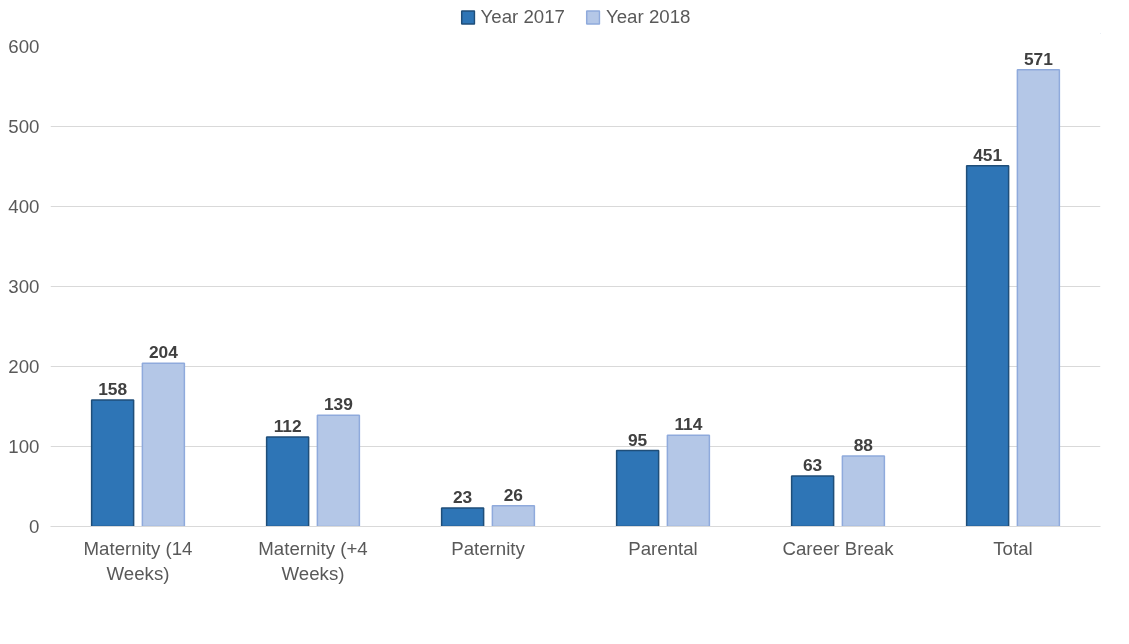  Describe the element at coordinates (663, 548) in the screenshot. I see `x-tick-label: Parental` at that location.